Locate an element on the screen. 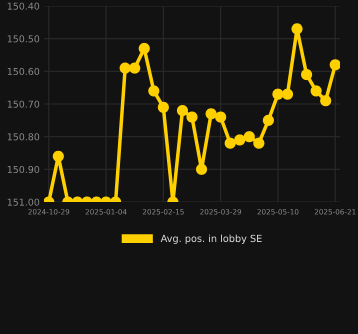 Image resolution: width=358 pixels, height=334 pixels. y-tick-label: 150.60 is located at coordinates (24, 72).